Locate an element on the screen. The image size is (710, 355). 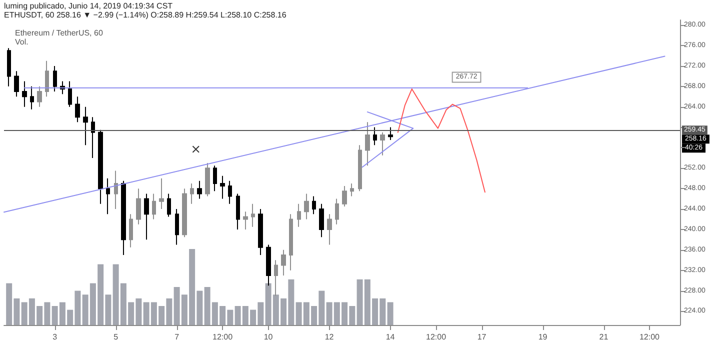
chart-title: Vol. is located at coordinates (21, 42).